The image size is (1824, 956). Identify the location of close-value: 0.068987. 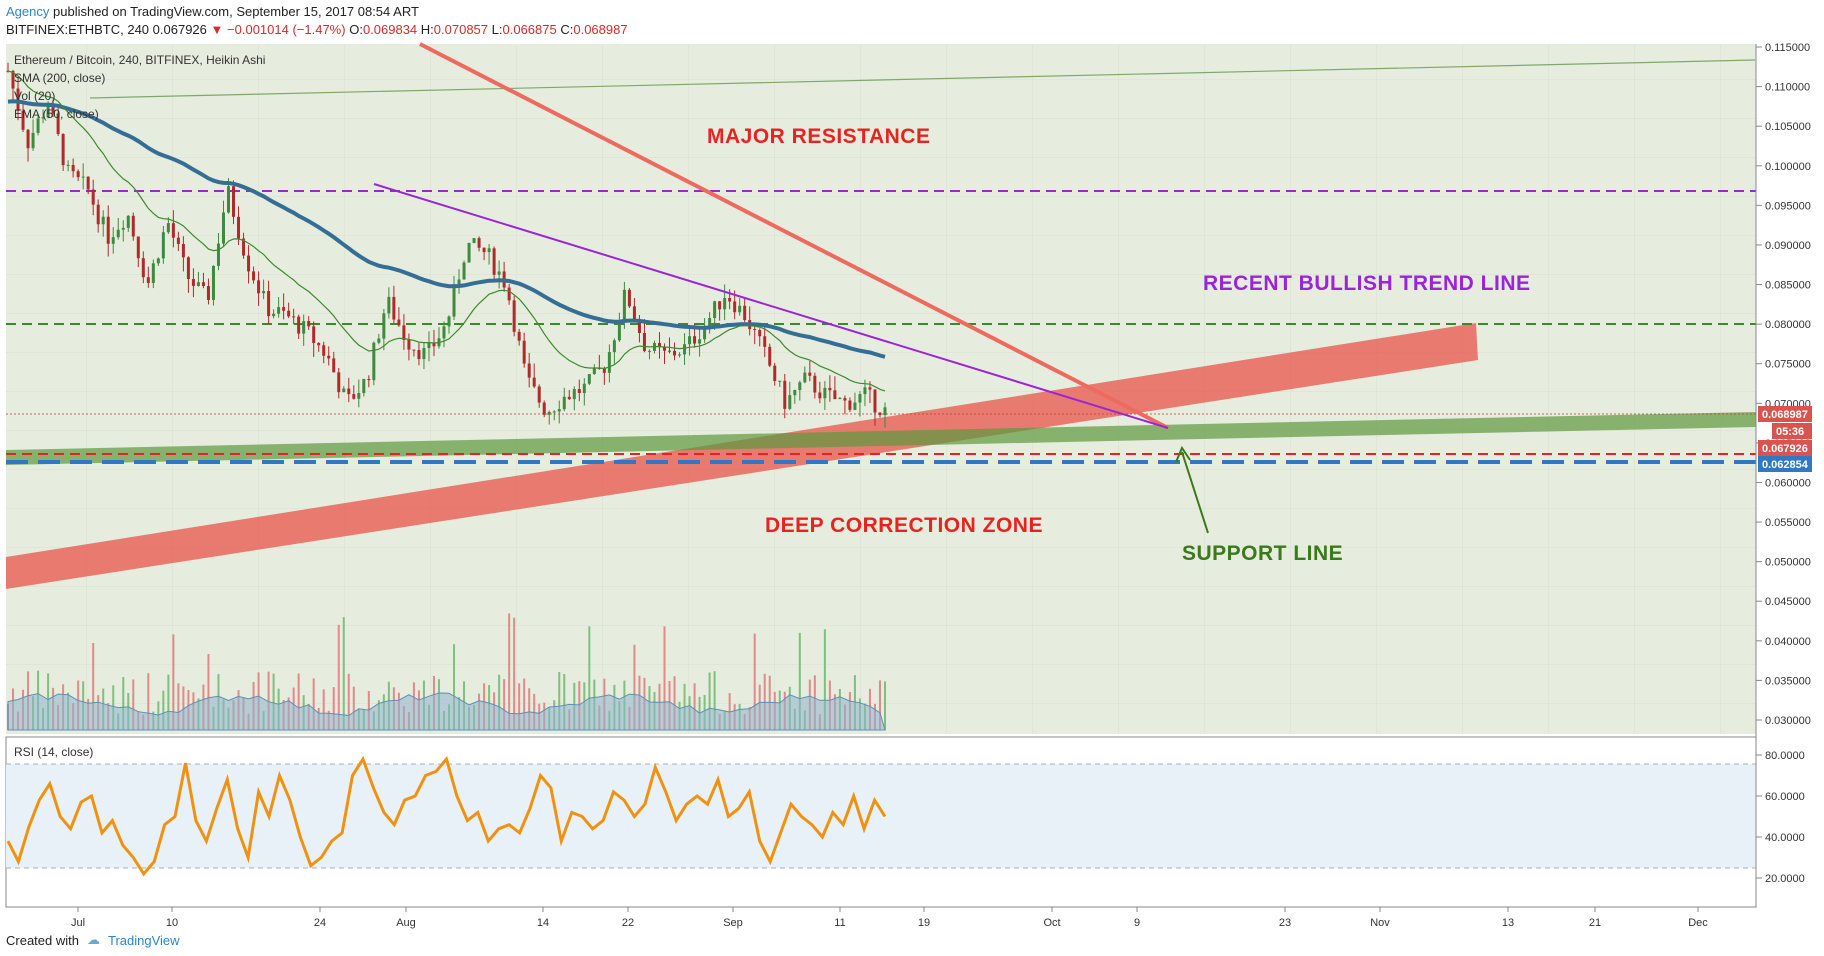
(600, 29).